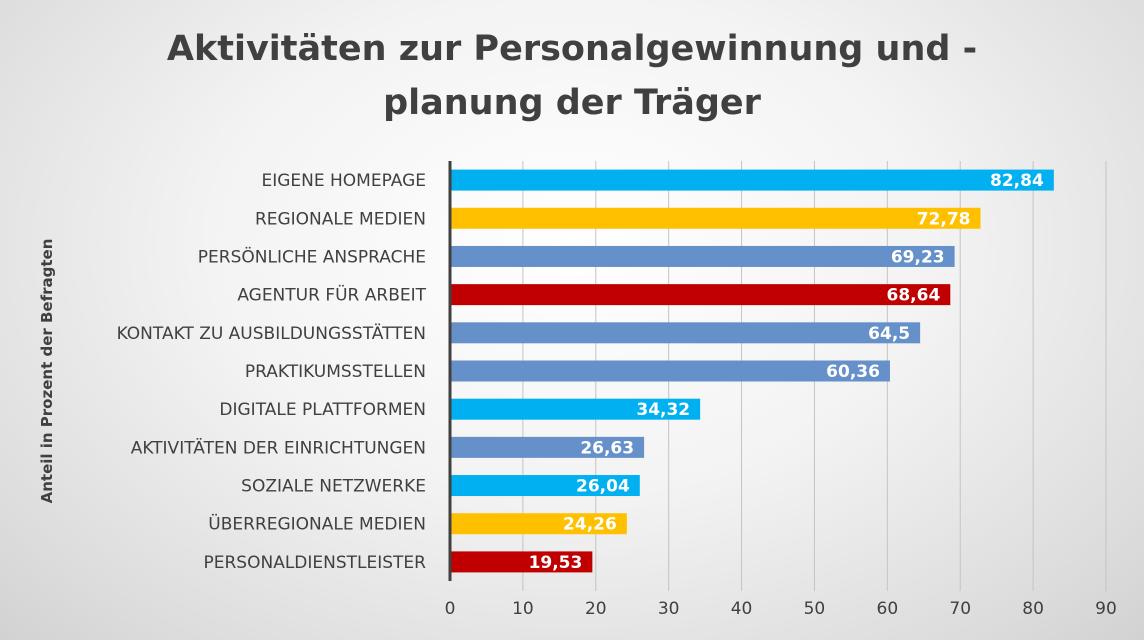 Image resolution: width=1144 pixels, height=640 pixels. Describe the element at coordinates (944, 219) in the screenshot. I see `data-label: 72,78` at that location.